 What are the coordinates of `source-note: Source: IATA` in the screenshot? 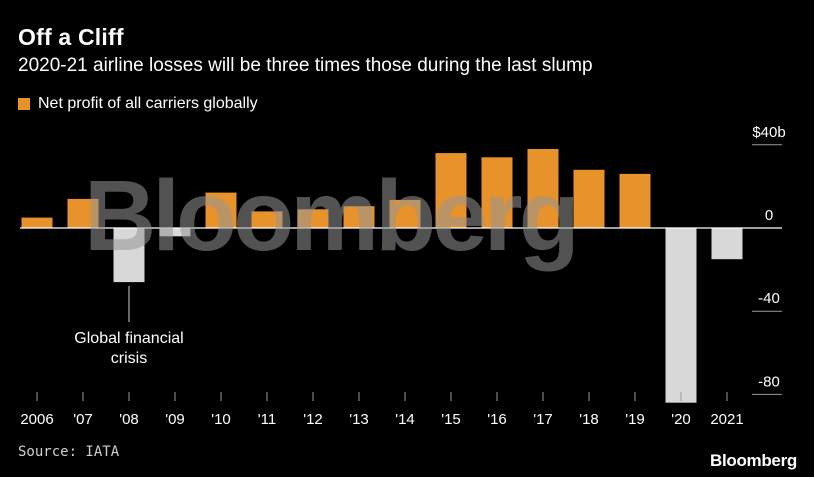 It's located at (69, 452).